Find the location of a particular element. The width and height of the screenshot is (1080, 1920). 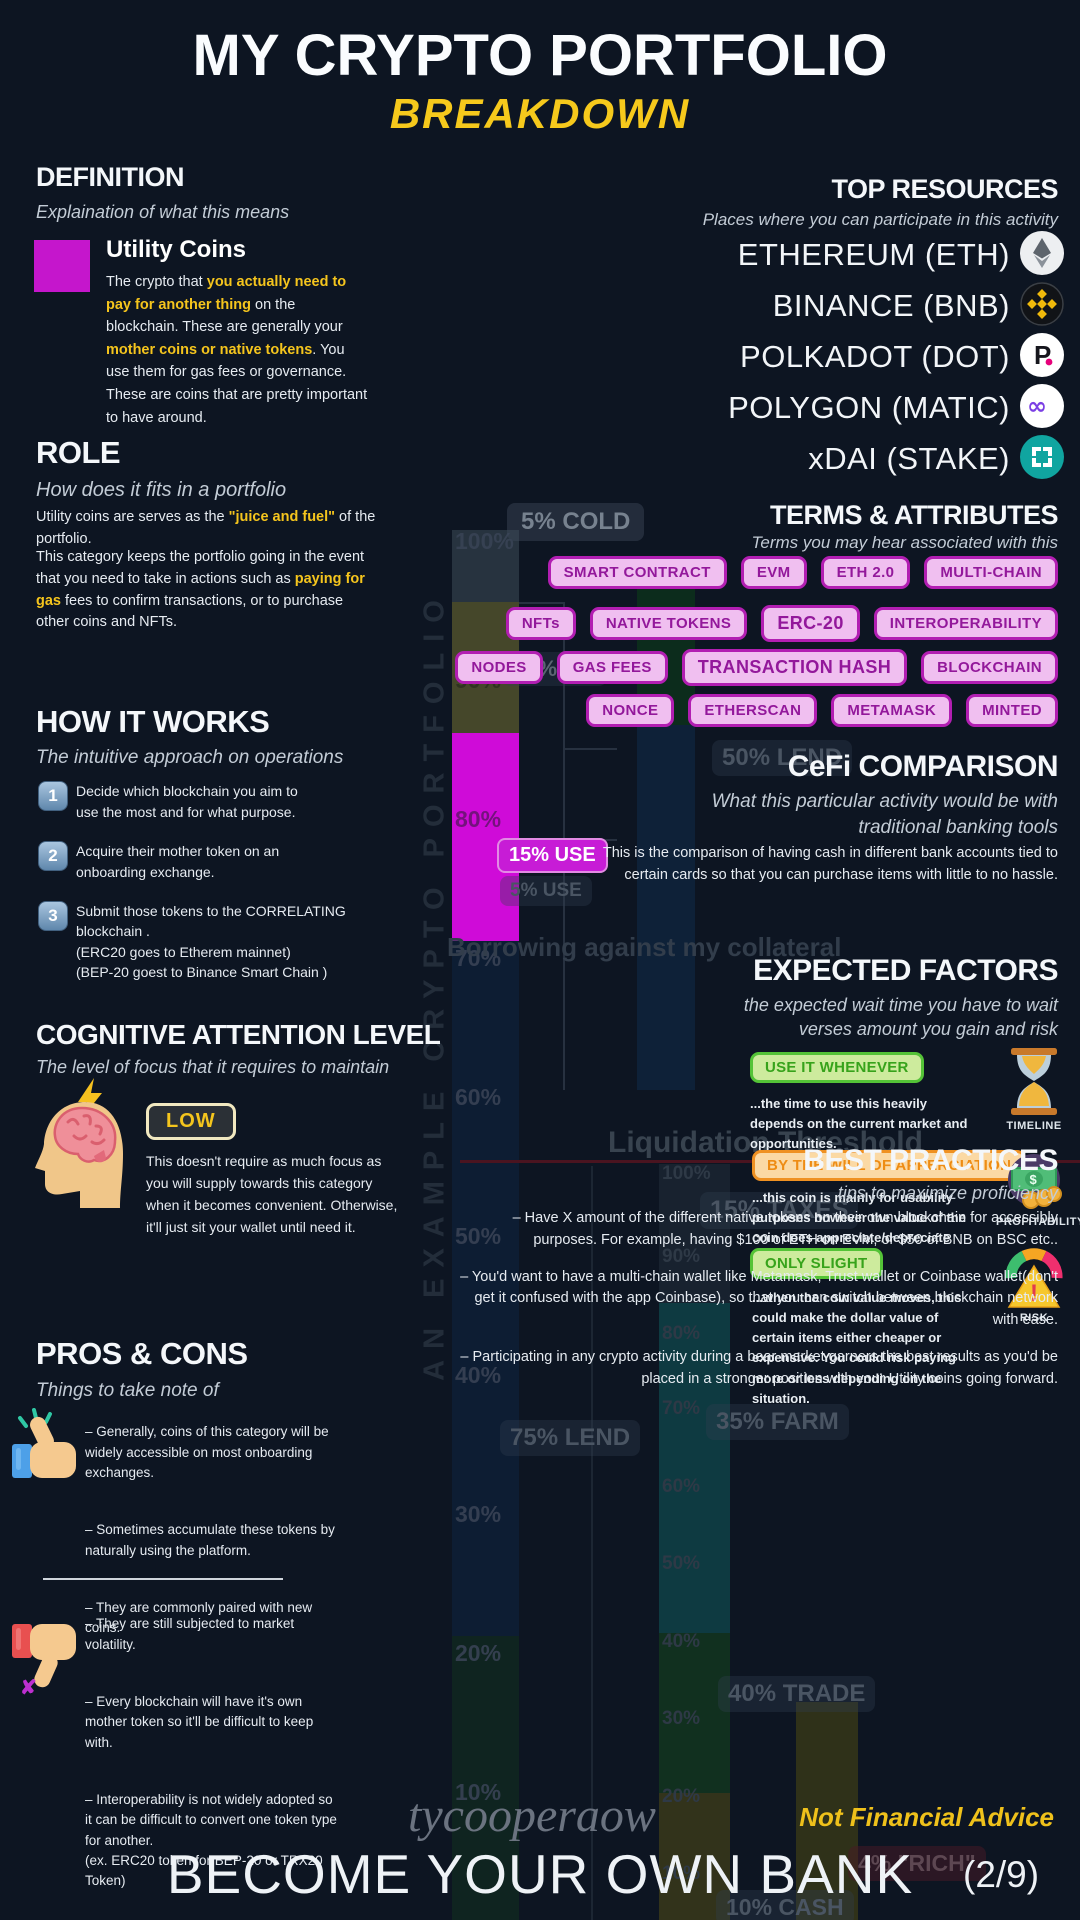

term-tag: GAS FEES is located at coordinates (612, 667).